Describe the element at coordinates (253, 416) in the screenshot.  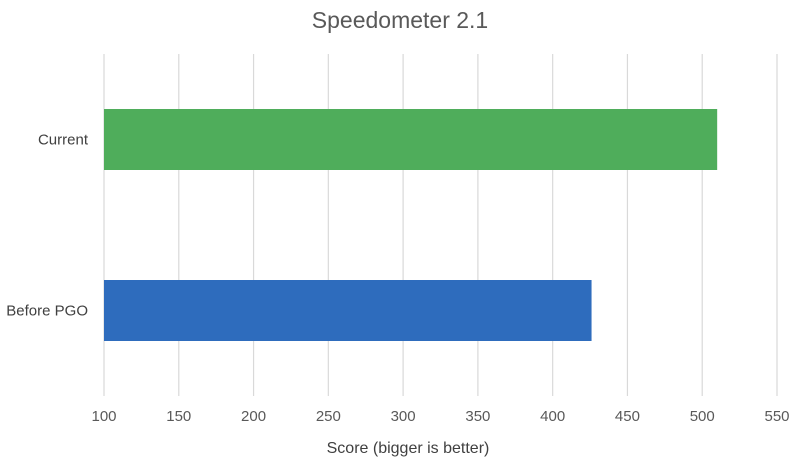
I see `x-tick-label: 200` at that location.